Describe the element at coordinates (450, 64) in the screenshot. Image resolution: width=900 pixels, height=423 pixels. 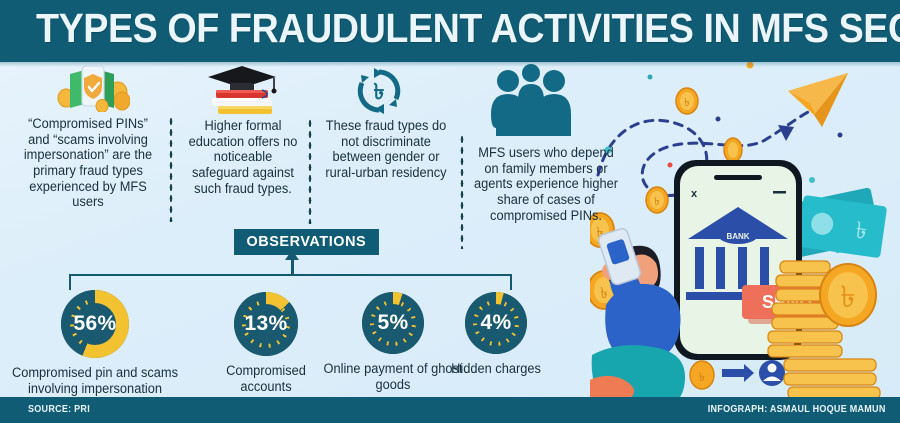
I see `header-shadow` at that location.